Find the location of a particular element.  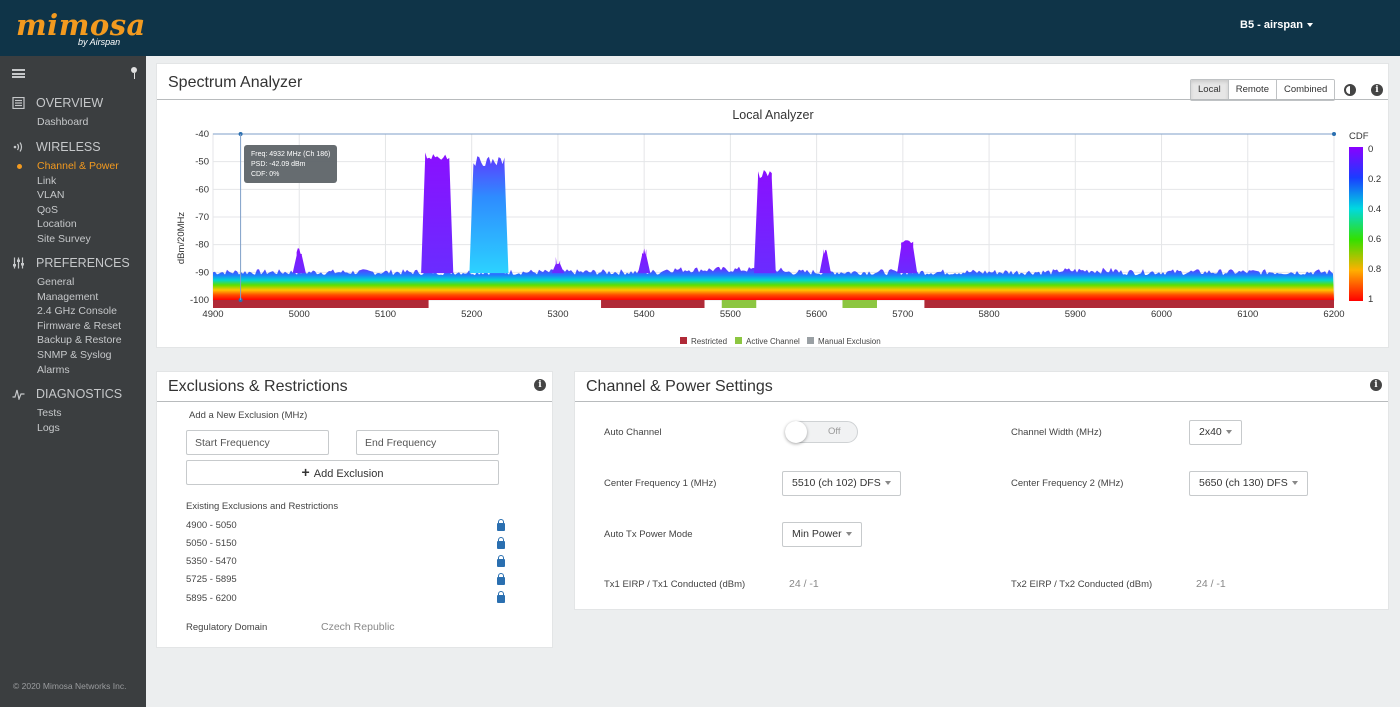

auto-tx-power-select: Min Power is located at coordinates (822, 534).